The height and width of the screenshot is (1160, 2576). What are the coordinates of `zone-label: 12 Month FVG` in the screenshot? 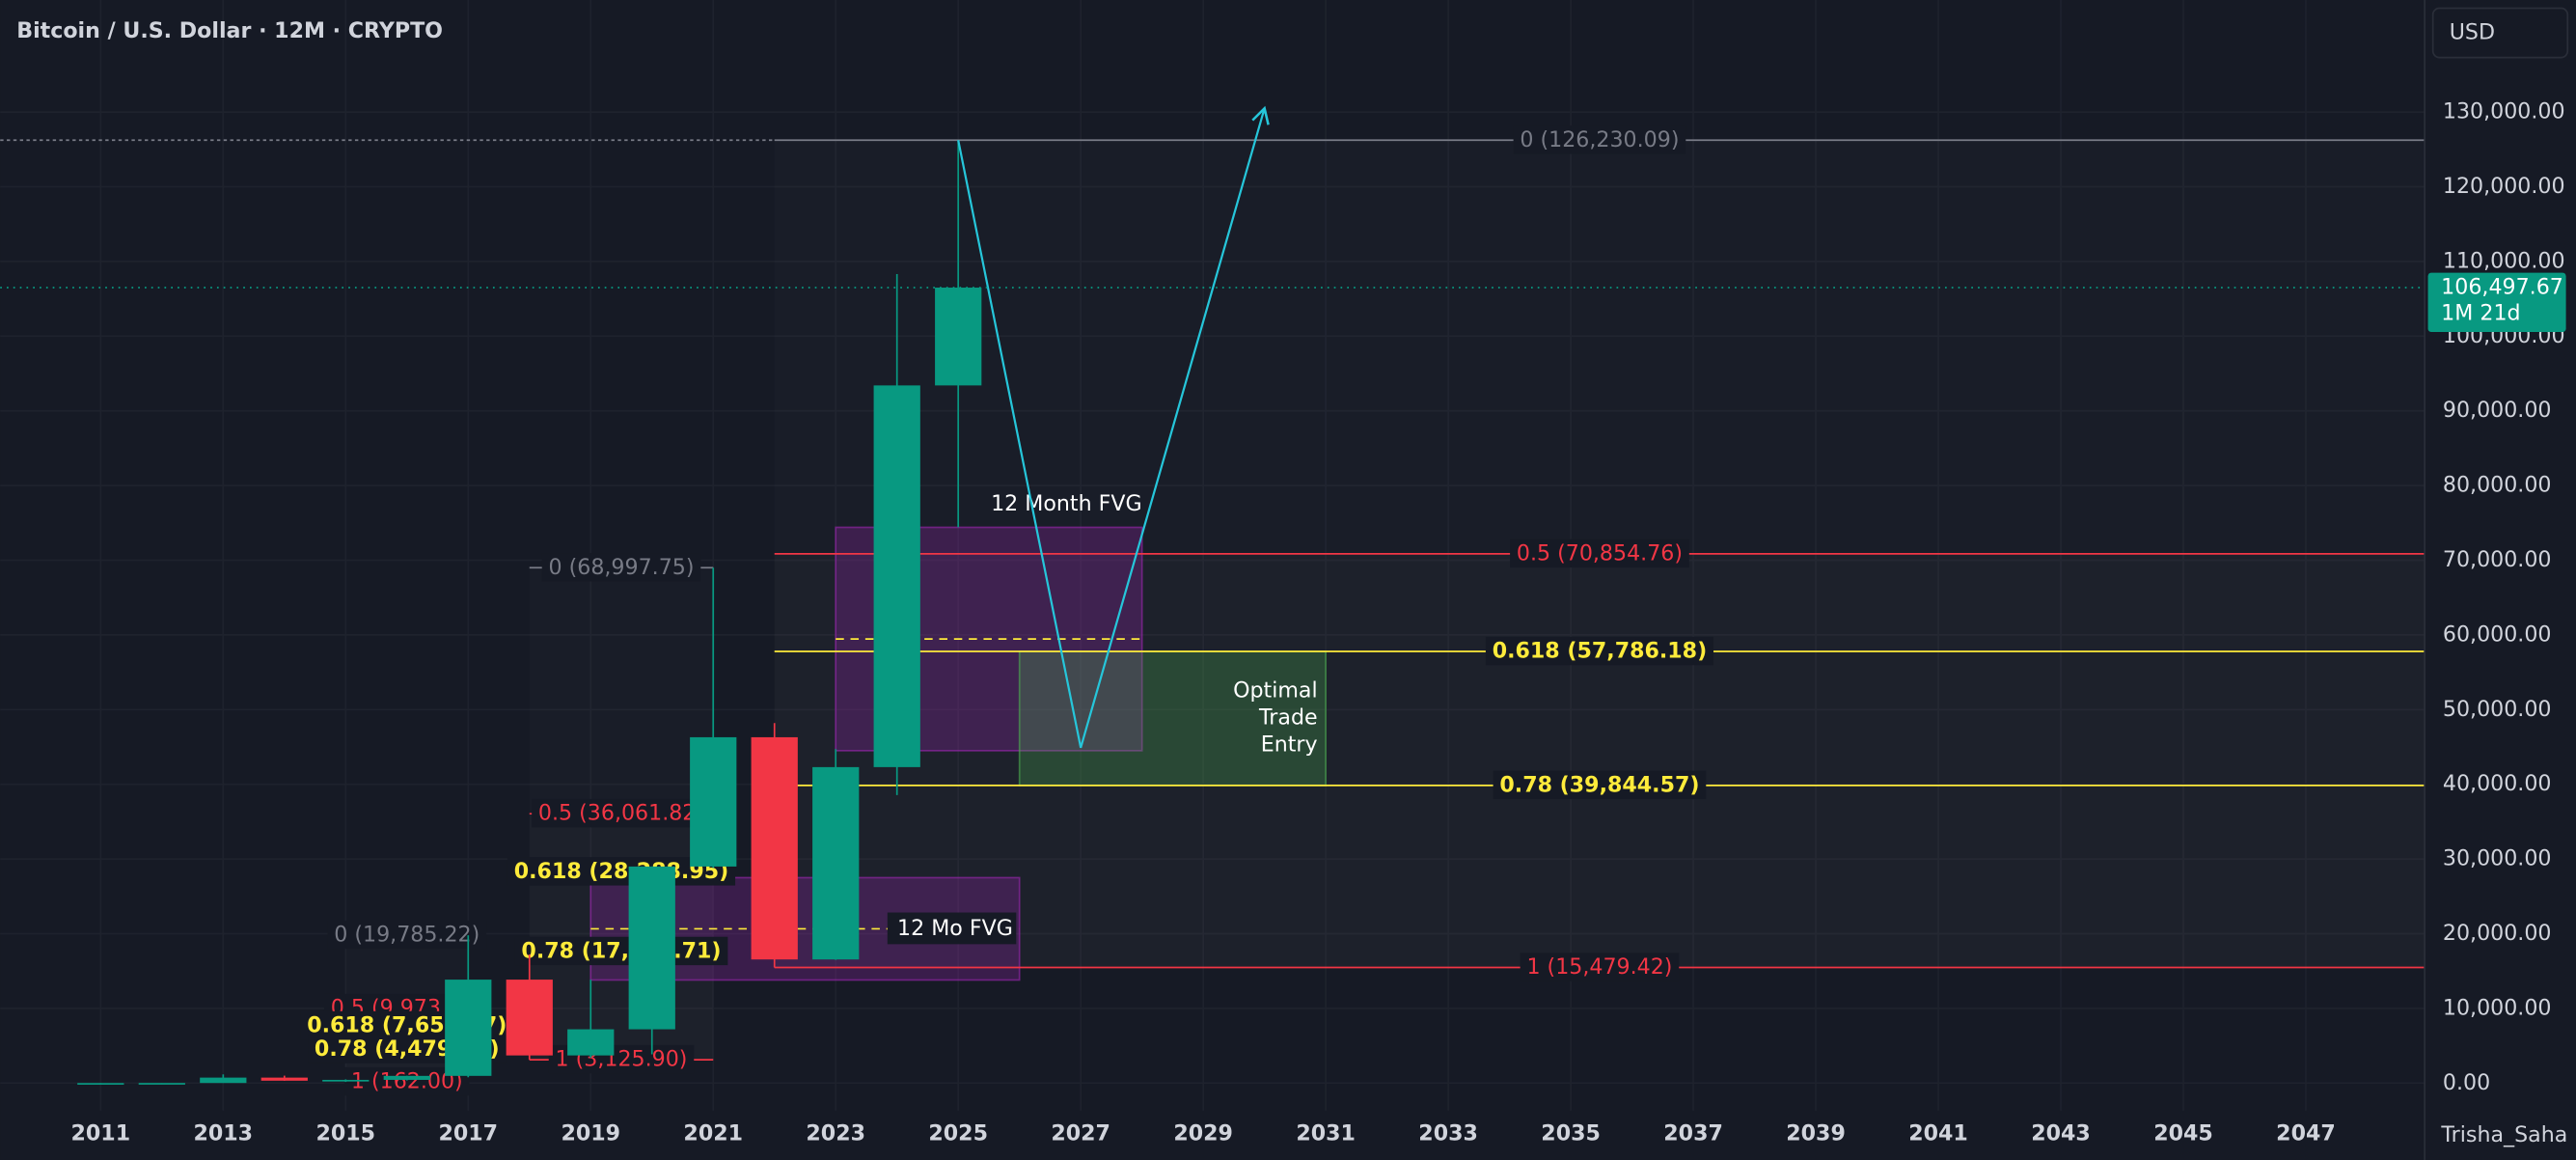 It's located at (1066, 503).